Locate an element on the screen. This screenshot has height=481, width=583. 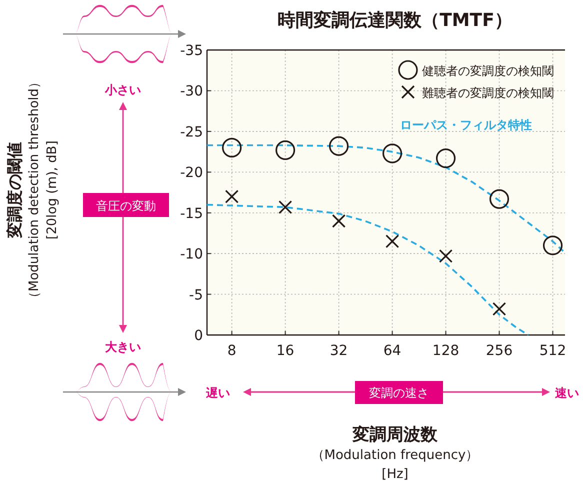
y-tick-label: -30 is located at coordinates (191, 92).